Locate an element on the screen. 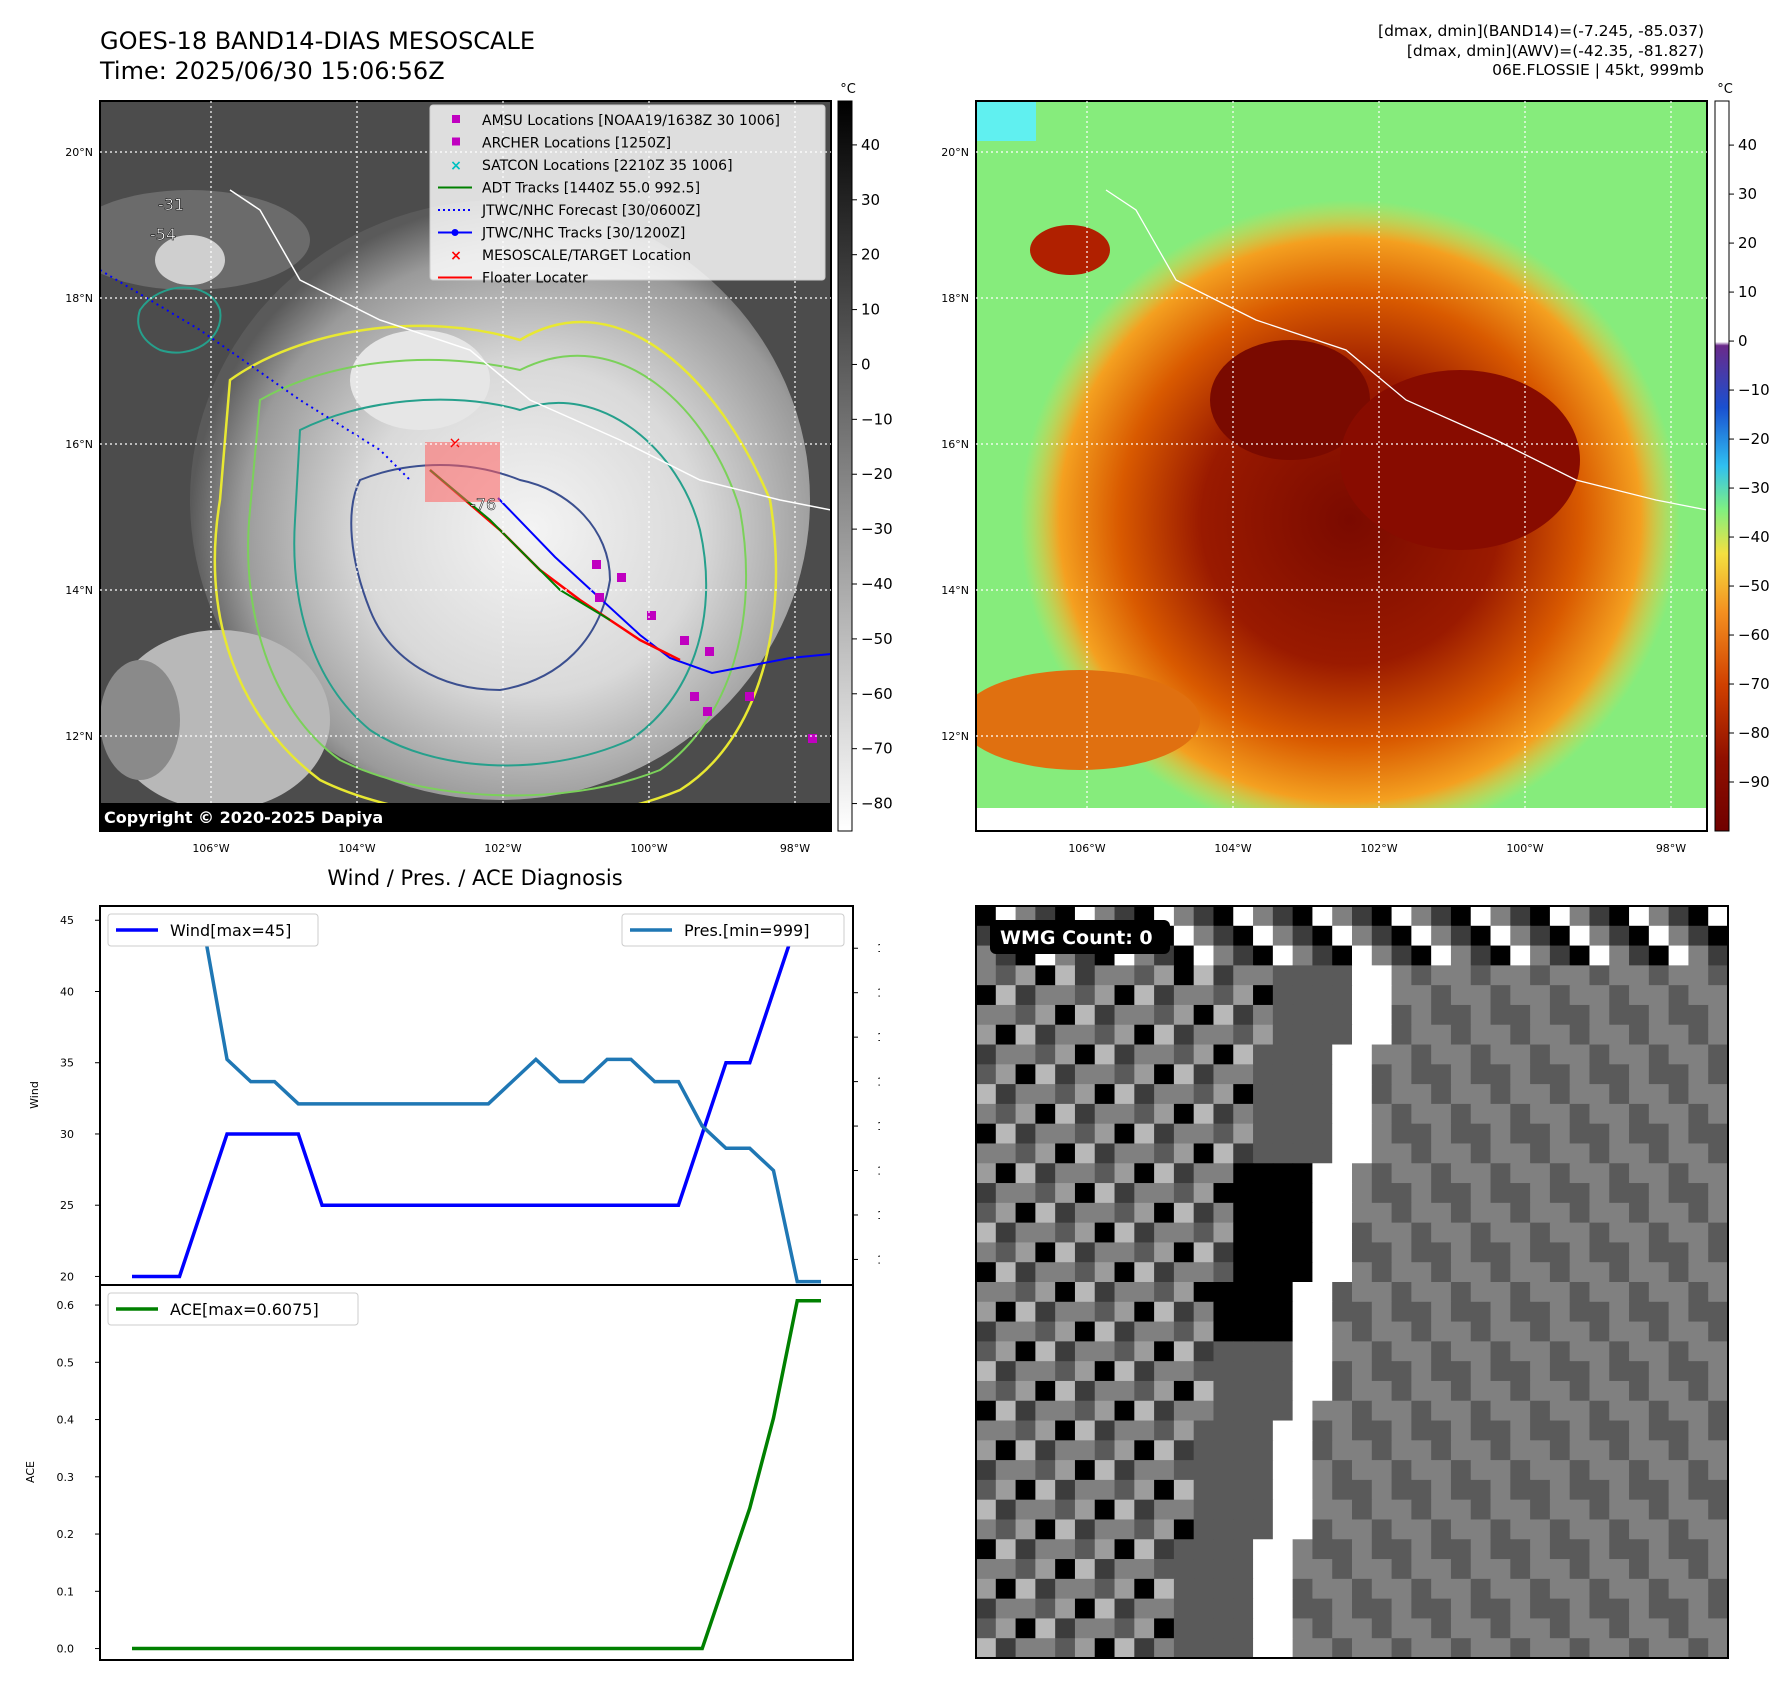 This screenshot has height=1690, width=1792. legend-entry: AMSU Locations [NOAA19/1638Z 30 1006] is located at coordinates (616, 121).